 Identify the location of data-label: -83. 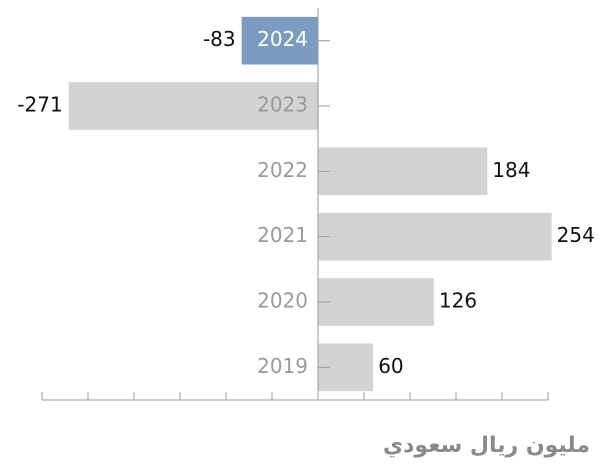
(219, 39).